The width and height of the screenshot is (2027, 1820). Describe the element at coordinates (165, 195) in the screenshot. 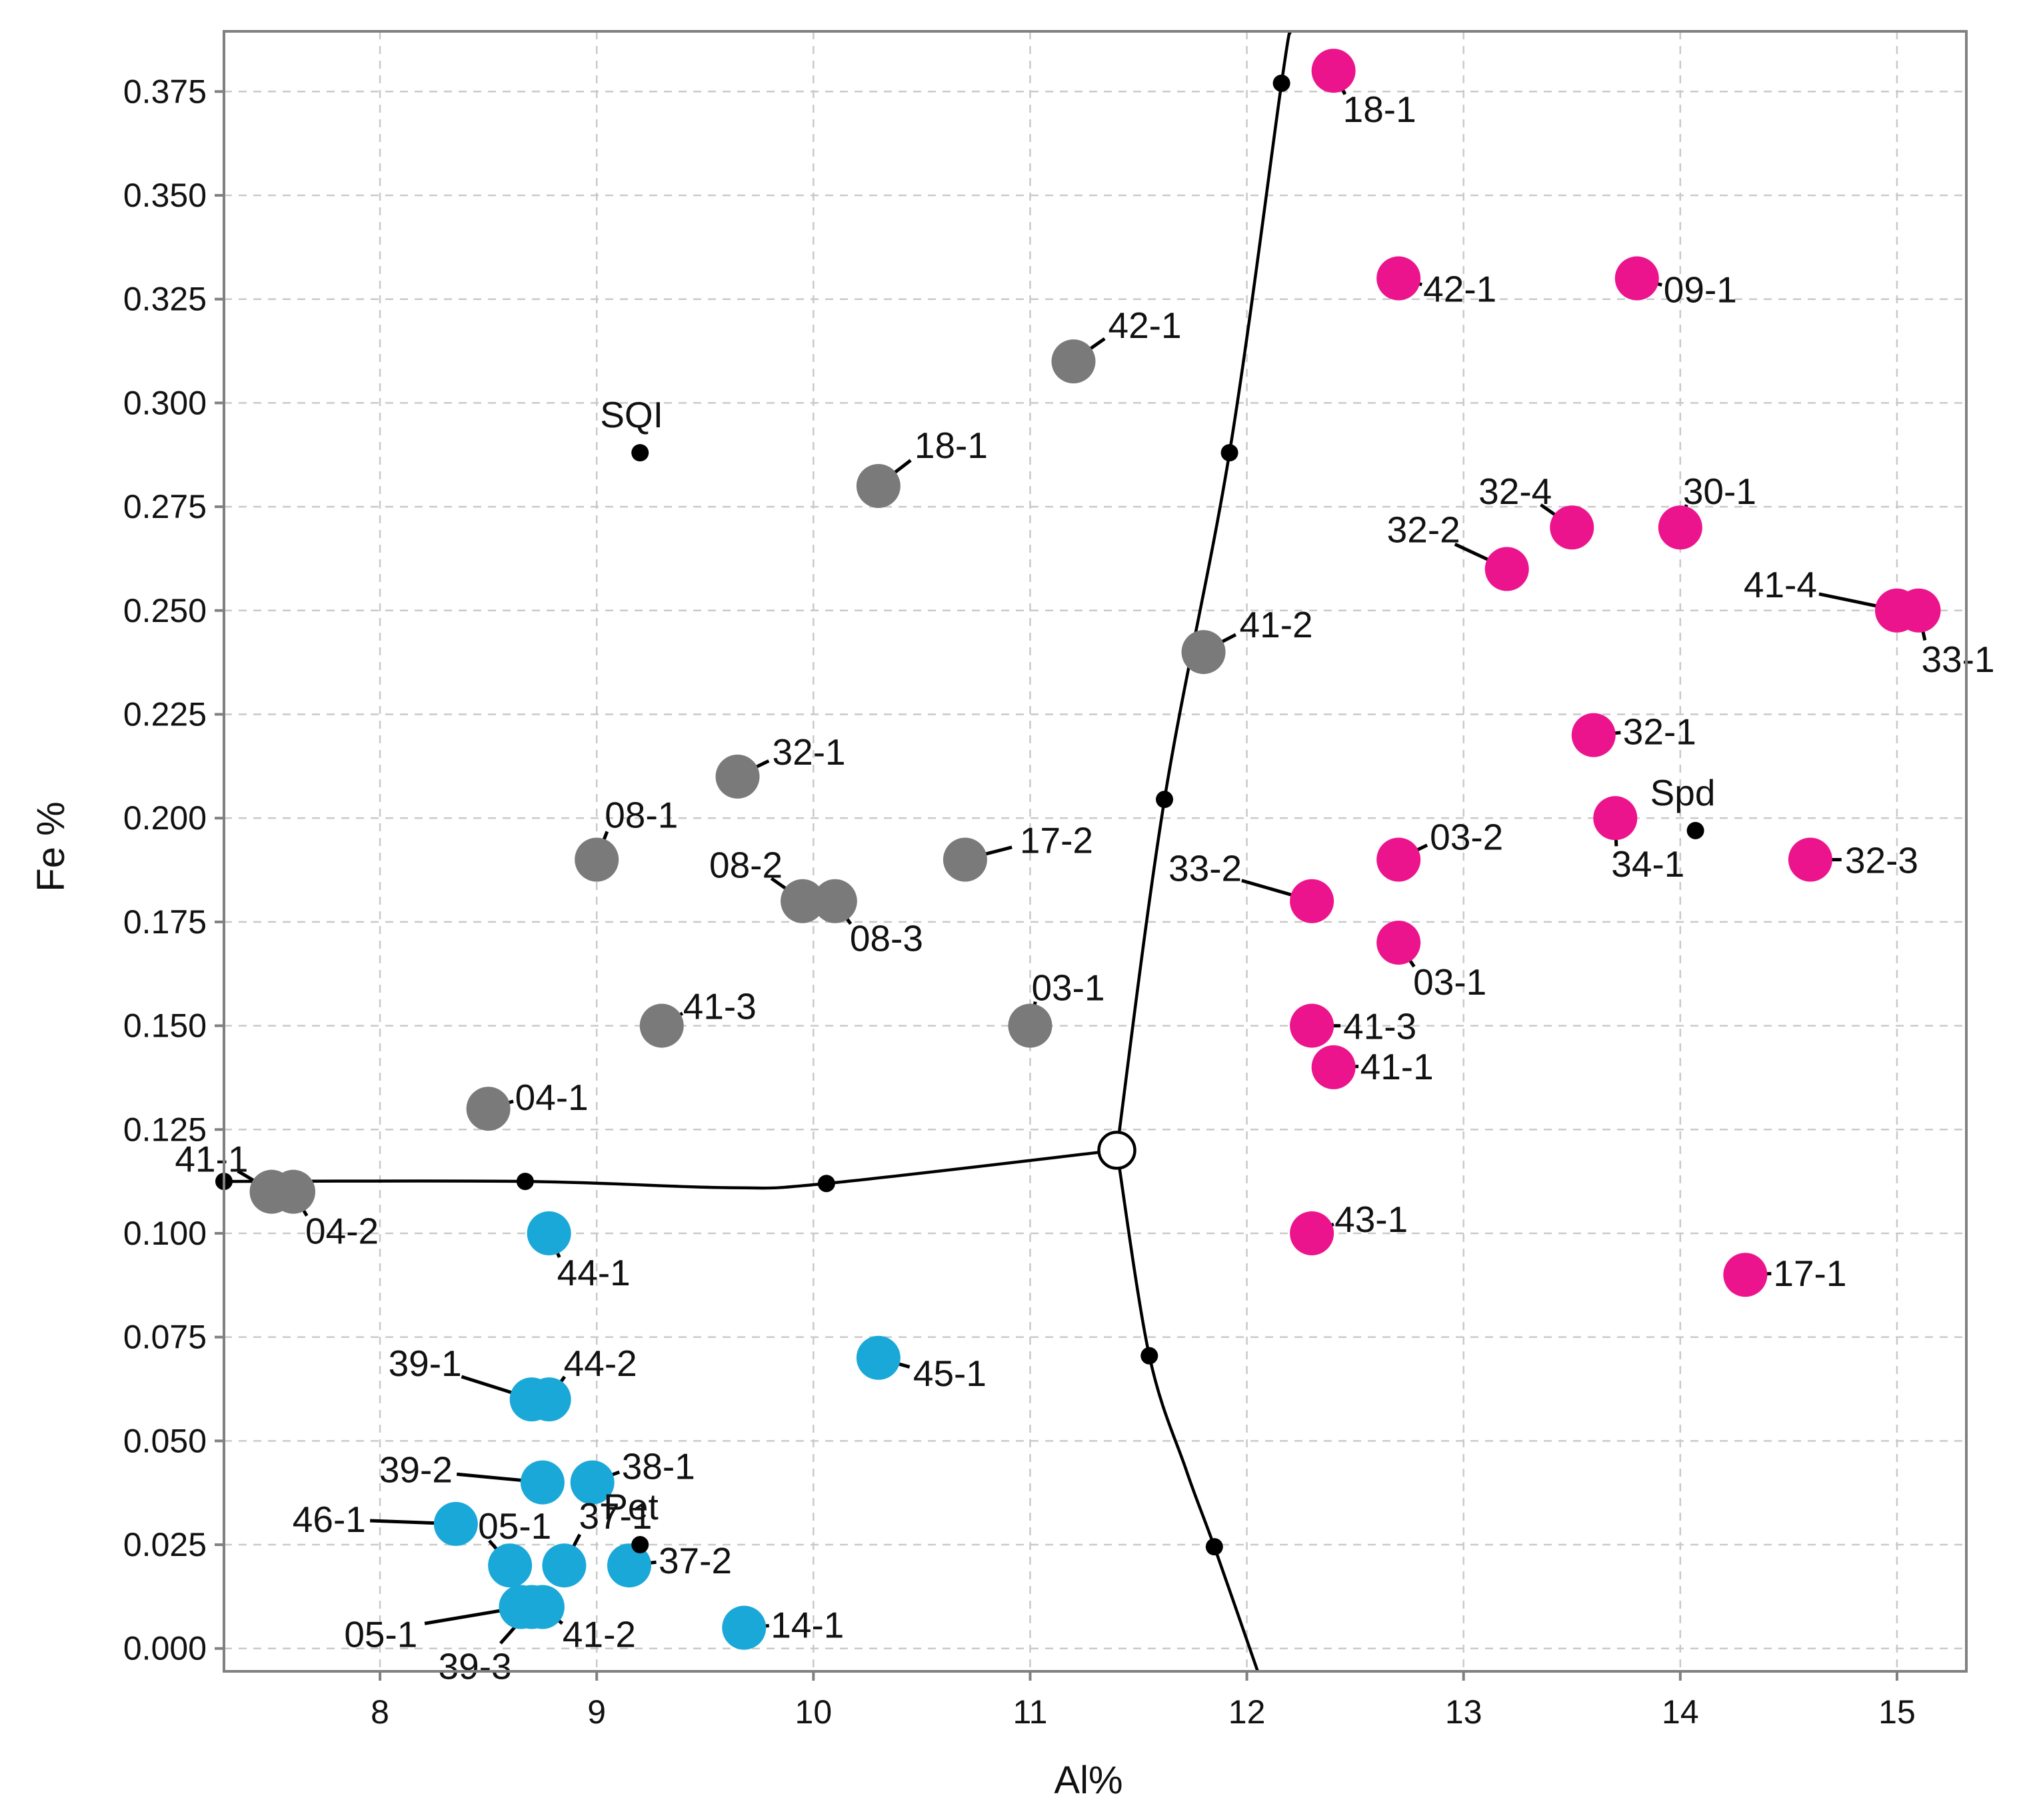

I see `y-tick-label: 0.350` at that location.